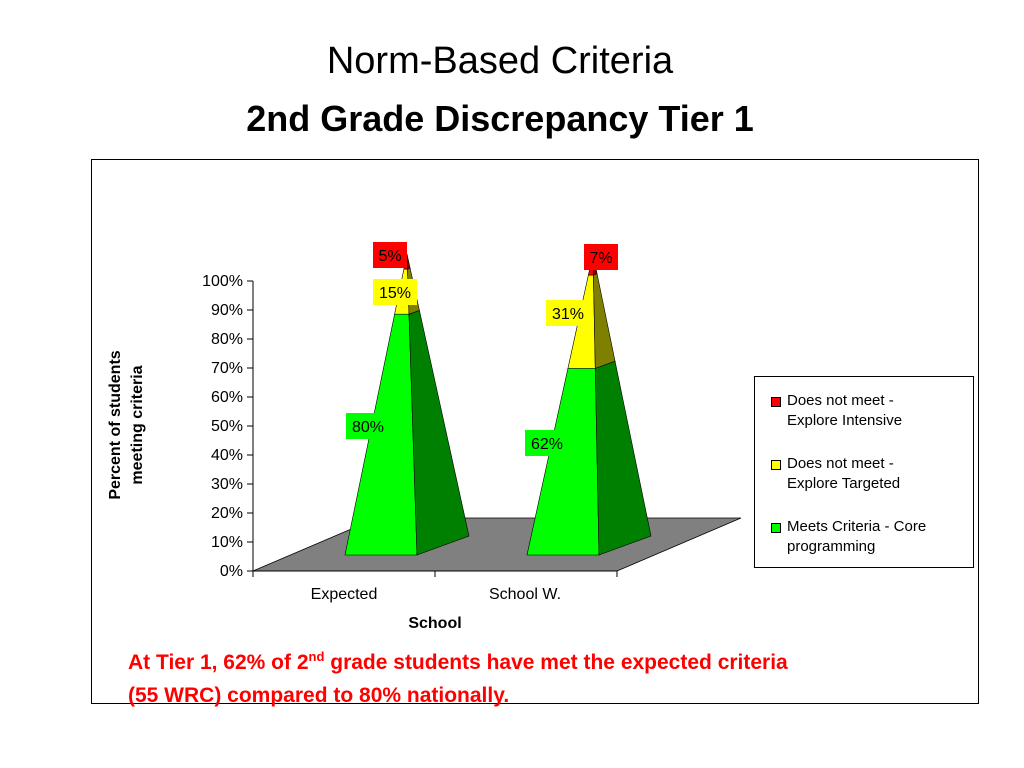  What do you see at coordinates (776, 402) in the screenshot?
I see `legend-swatch-red` at bounding box center [776, 402].